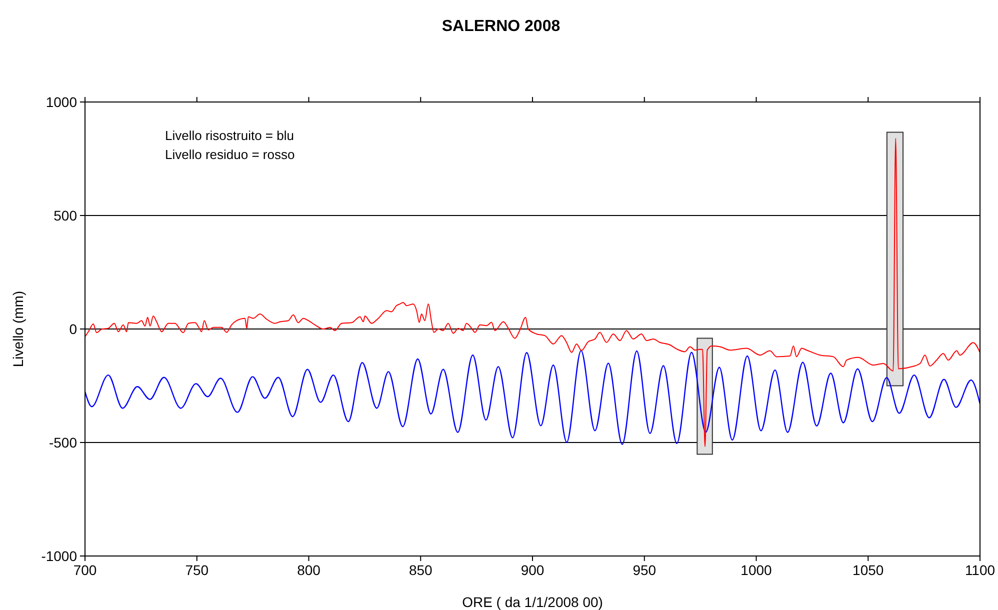 The image size is (998, 610). I want to click on y-tick-label: -1000, so click(59, 556).